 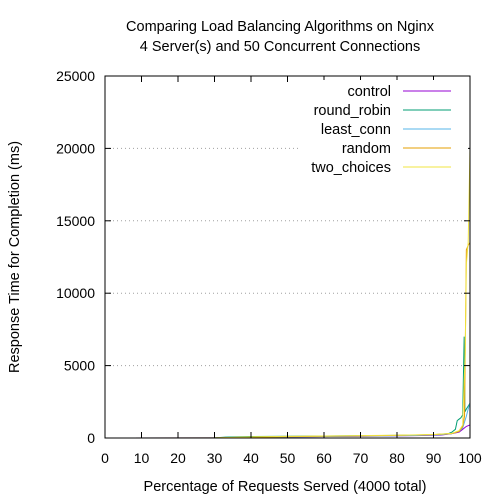 What do you see at coordinates (288, 458) in the screenshot?
I see `x-tick-label: 50` at bounding box center [288, 458].